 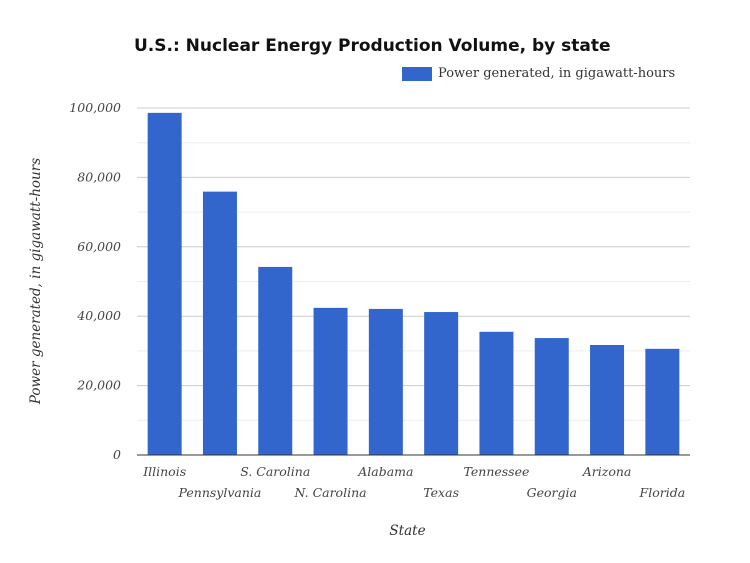 I want to click on bar-florida, so click(x=662, y=401).